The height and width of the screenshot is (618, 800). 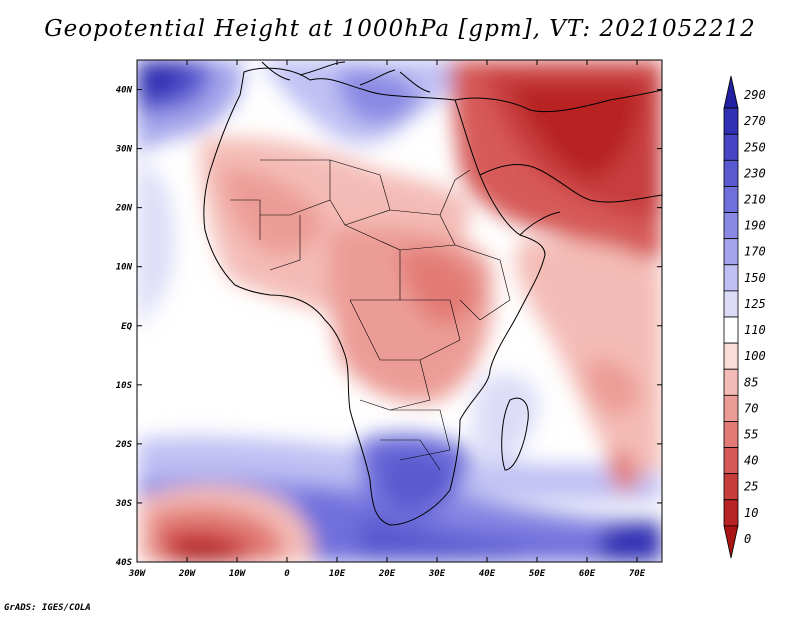 What do you see at coordinates (755, 95) in the screenshot?
I see `colorbar-label: 290` at bounding box center [755, 95].